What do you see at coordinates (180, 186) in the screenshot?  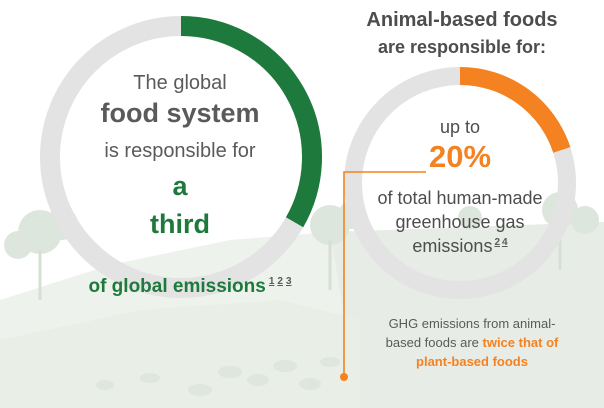 I see `left-text-a: a` at bounding box center [180, 186].